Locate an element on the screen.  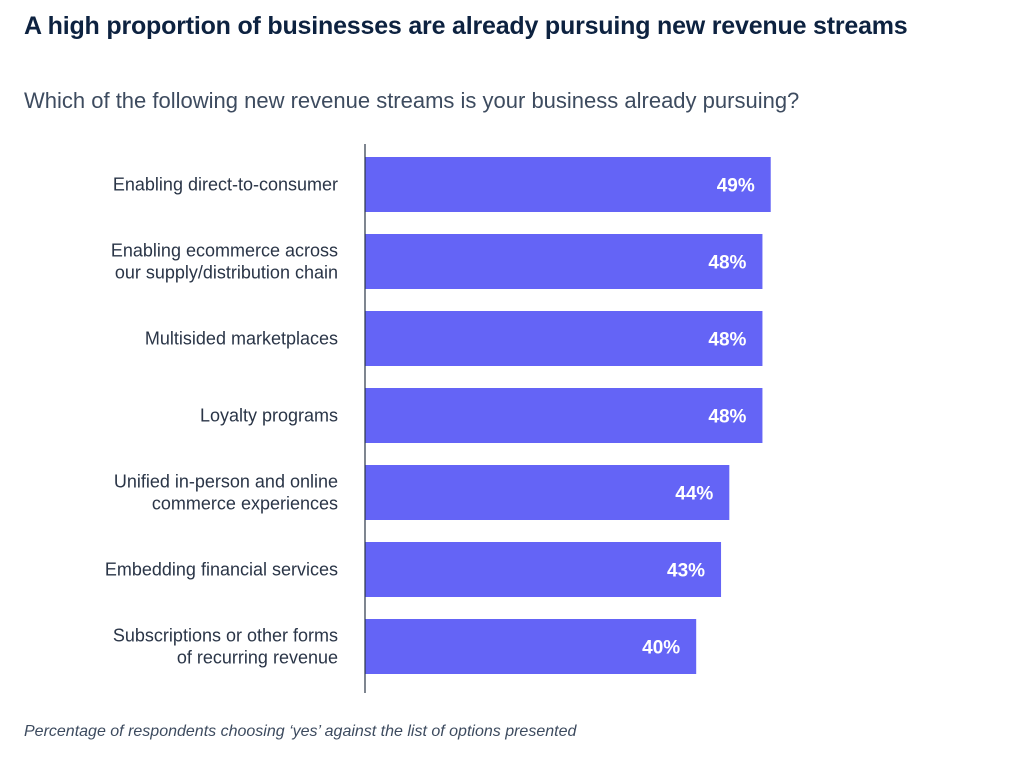
category-label-line: commerce experiences is located at coordinates (245, 504).